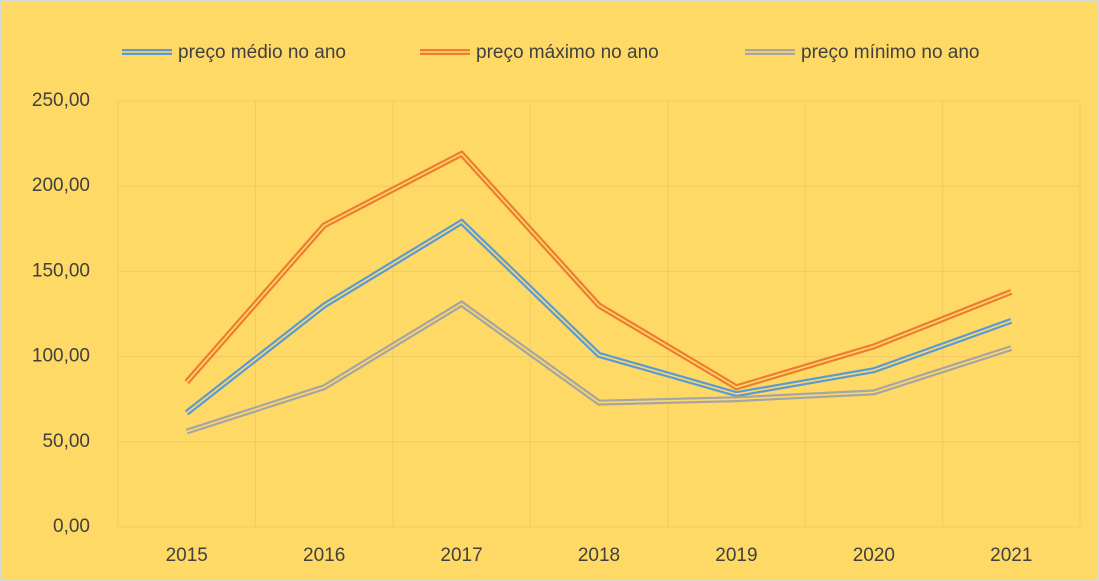 This screenshot has height=581, width=1099. What do you see at coordinates (71, 526) in the screenshot?
I see `y-tick-label: 0,00` at bounding box center [71, 526].